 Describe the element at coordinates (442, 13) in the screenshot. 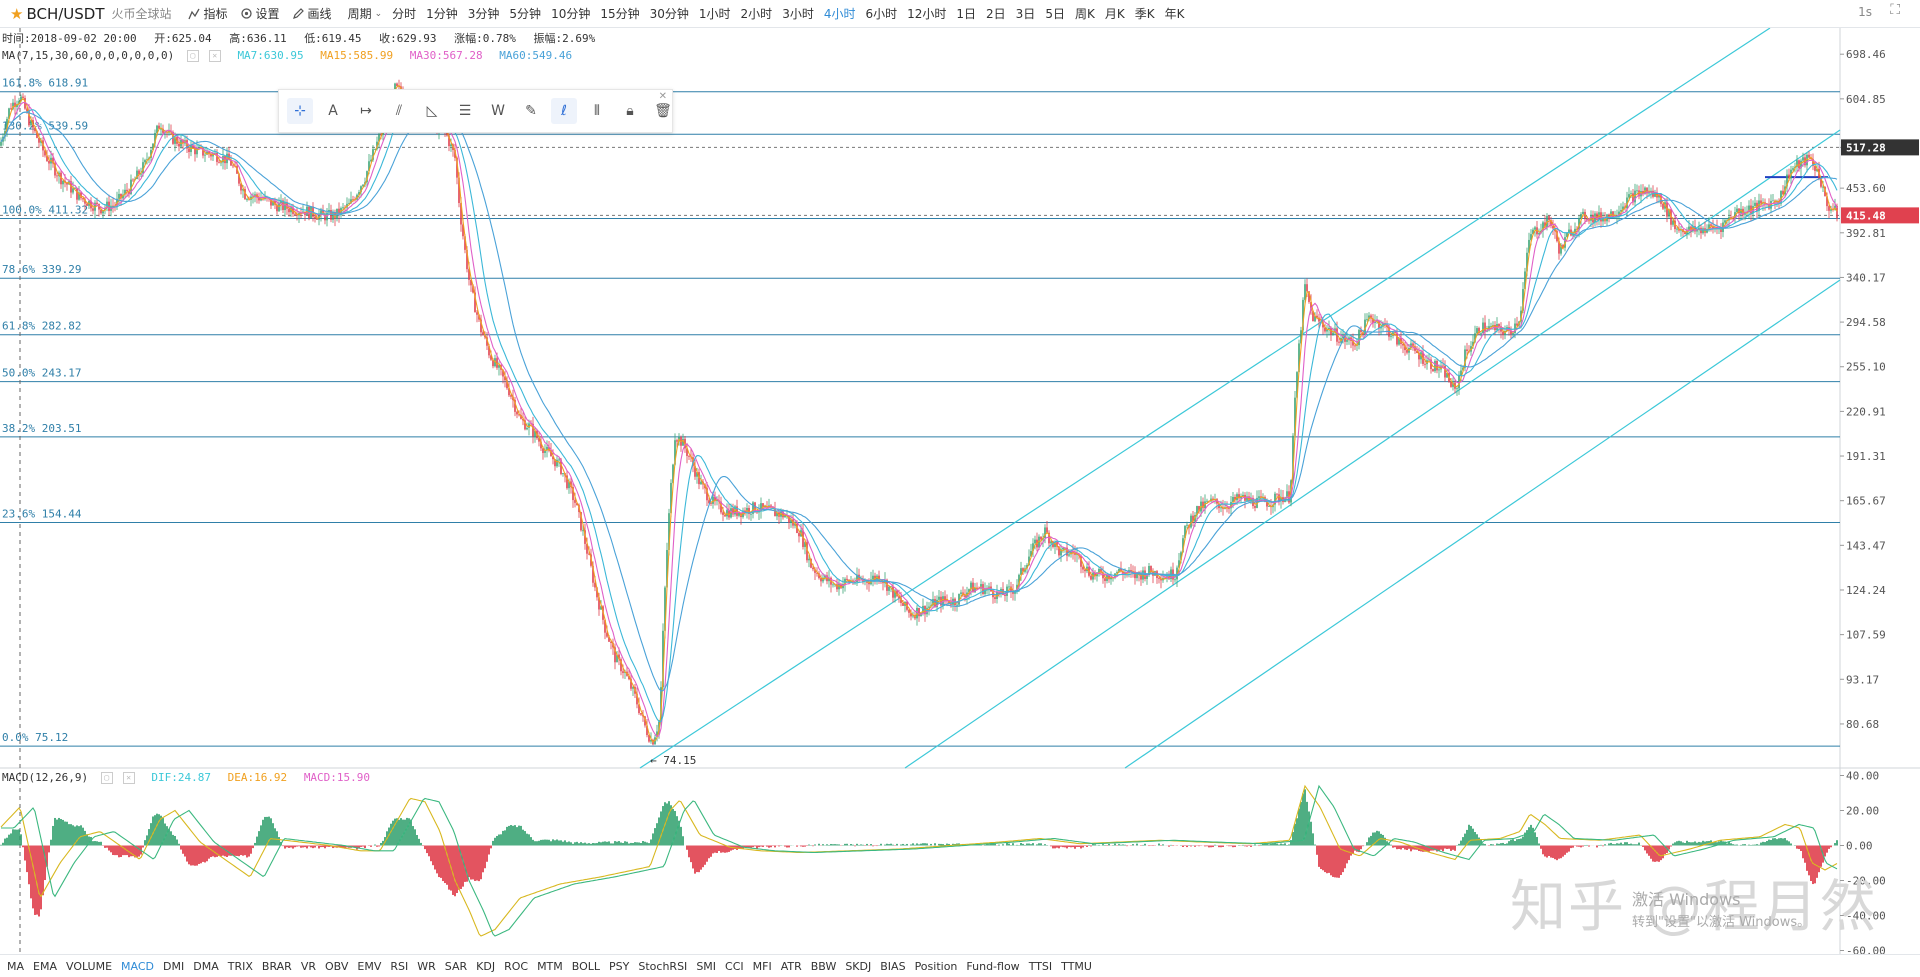

I see `interval-1: 1分钟` at that location.